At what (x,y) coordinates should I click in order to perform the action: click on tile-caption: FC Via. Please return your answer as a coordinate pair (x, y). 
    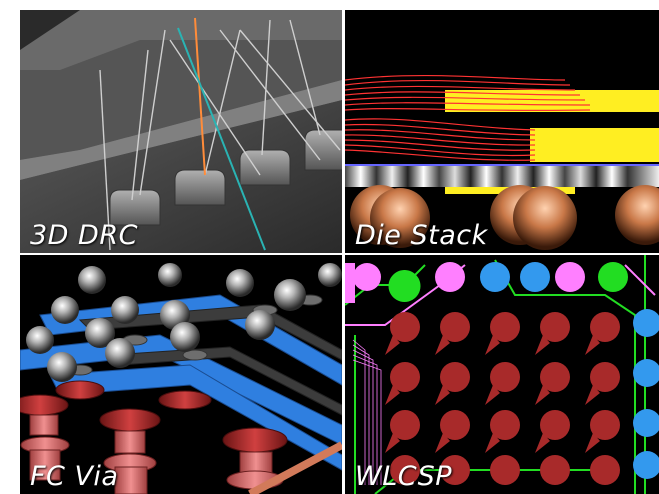
    Looking at the image, I should click on (74, 476).